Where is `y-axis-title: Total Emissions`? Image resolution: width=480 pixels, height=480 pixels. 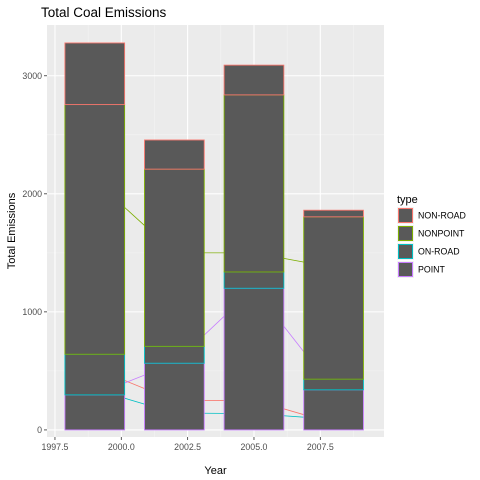
y-axis-title: Total Emissions is located at coordinates (12, 230).